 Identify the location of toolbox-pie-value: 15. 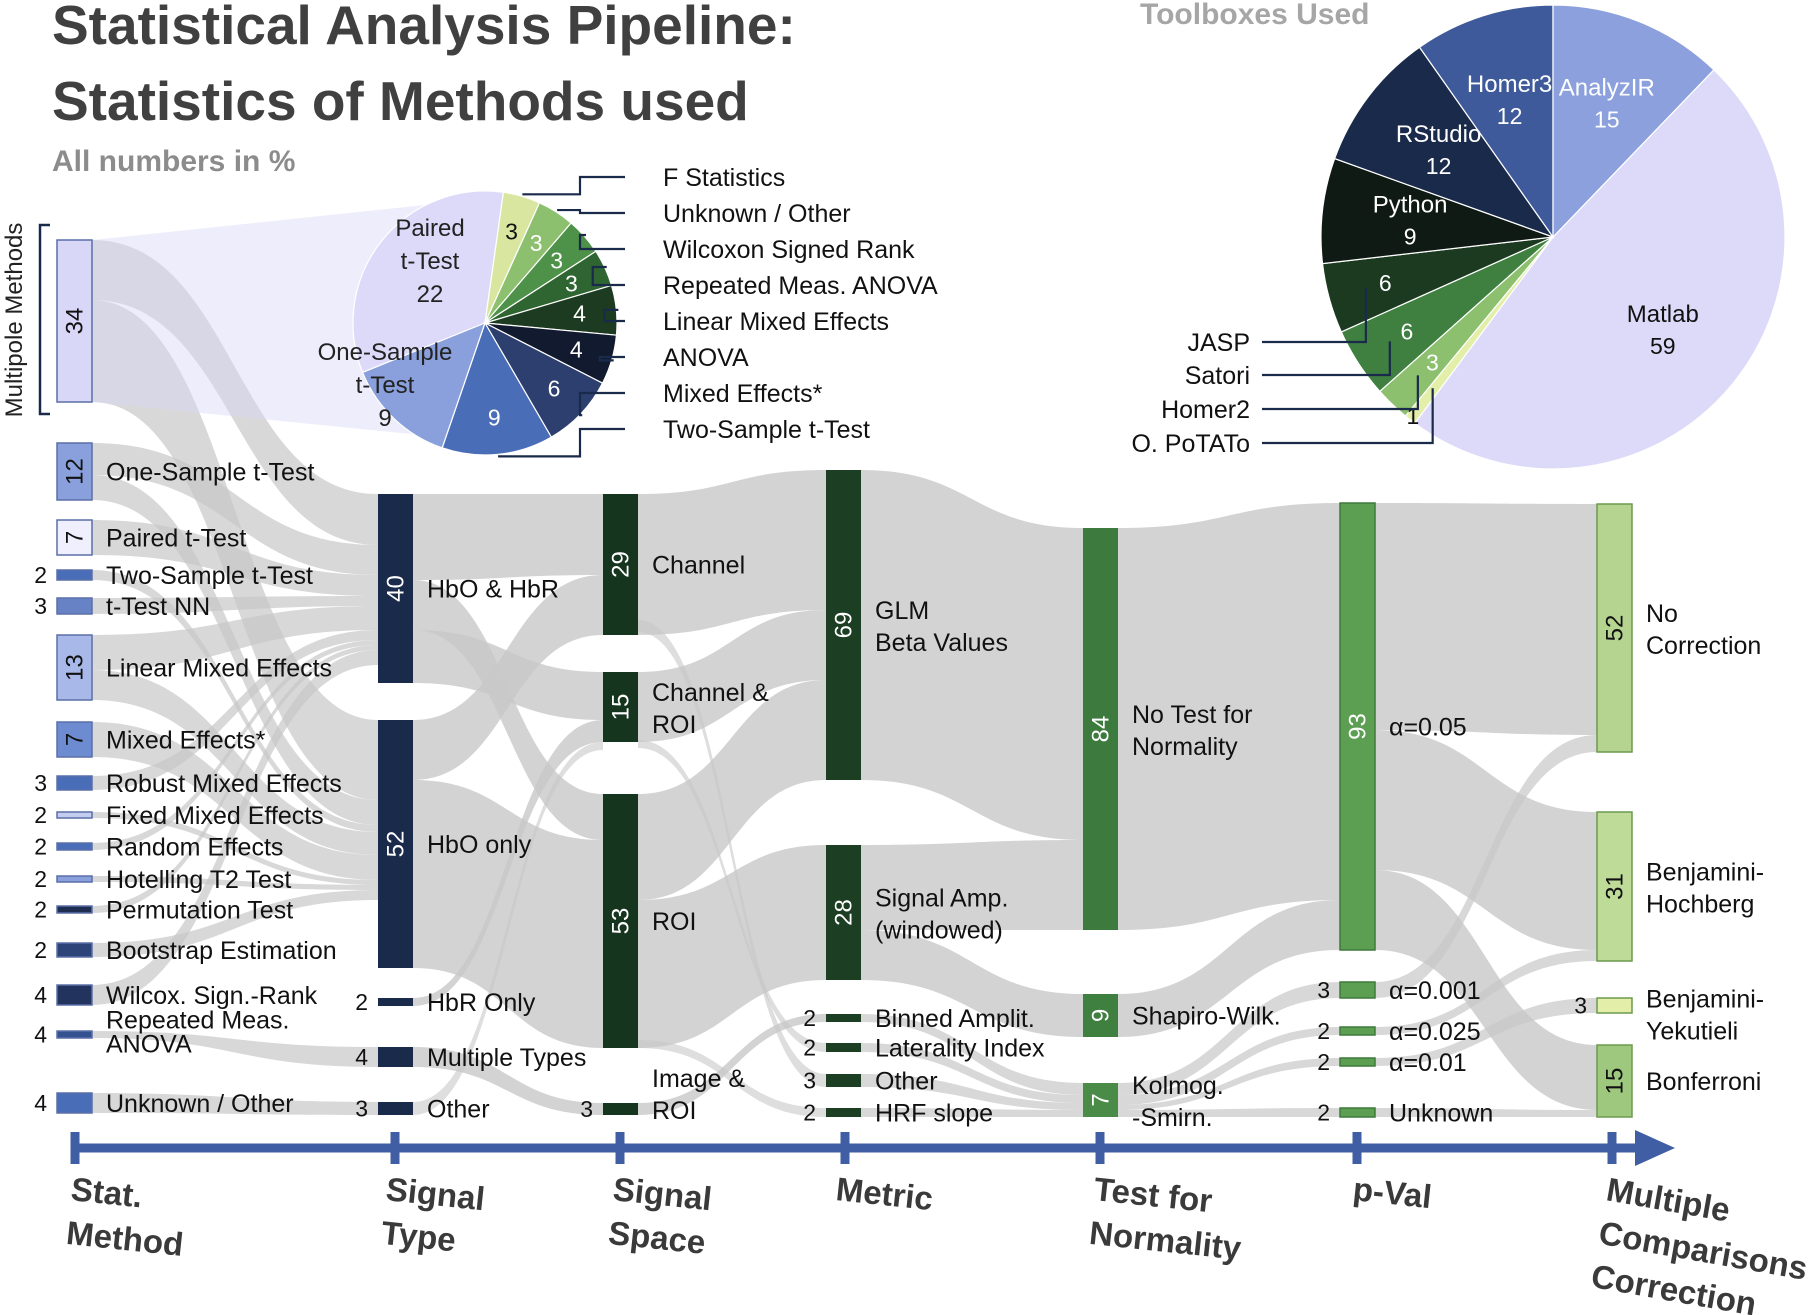
(1607, 120).